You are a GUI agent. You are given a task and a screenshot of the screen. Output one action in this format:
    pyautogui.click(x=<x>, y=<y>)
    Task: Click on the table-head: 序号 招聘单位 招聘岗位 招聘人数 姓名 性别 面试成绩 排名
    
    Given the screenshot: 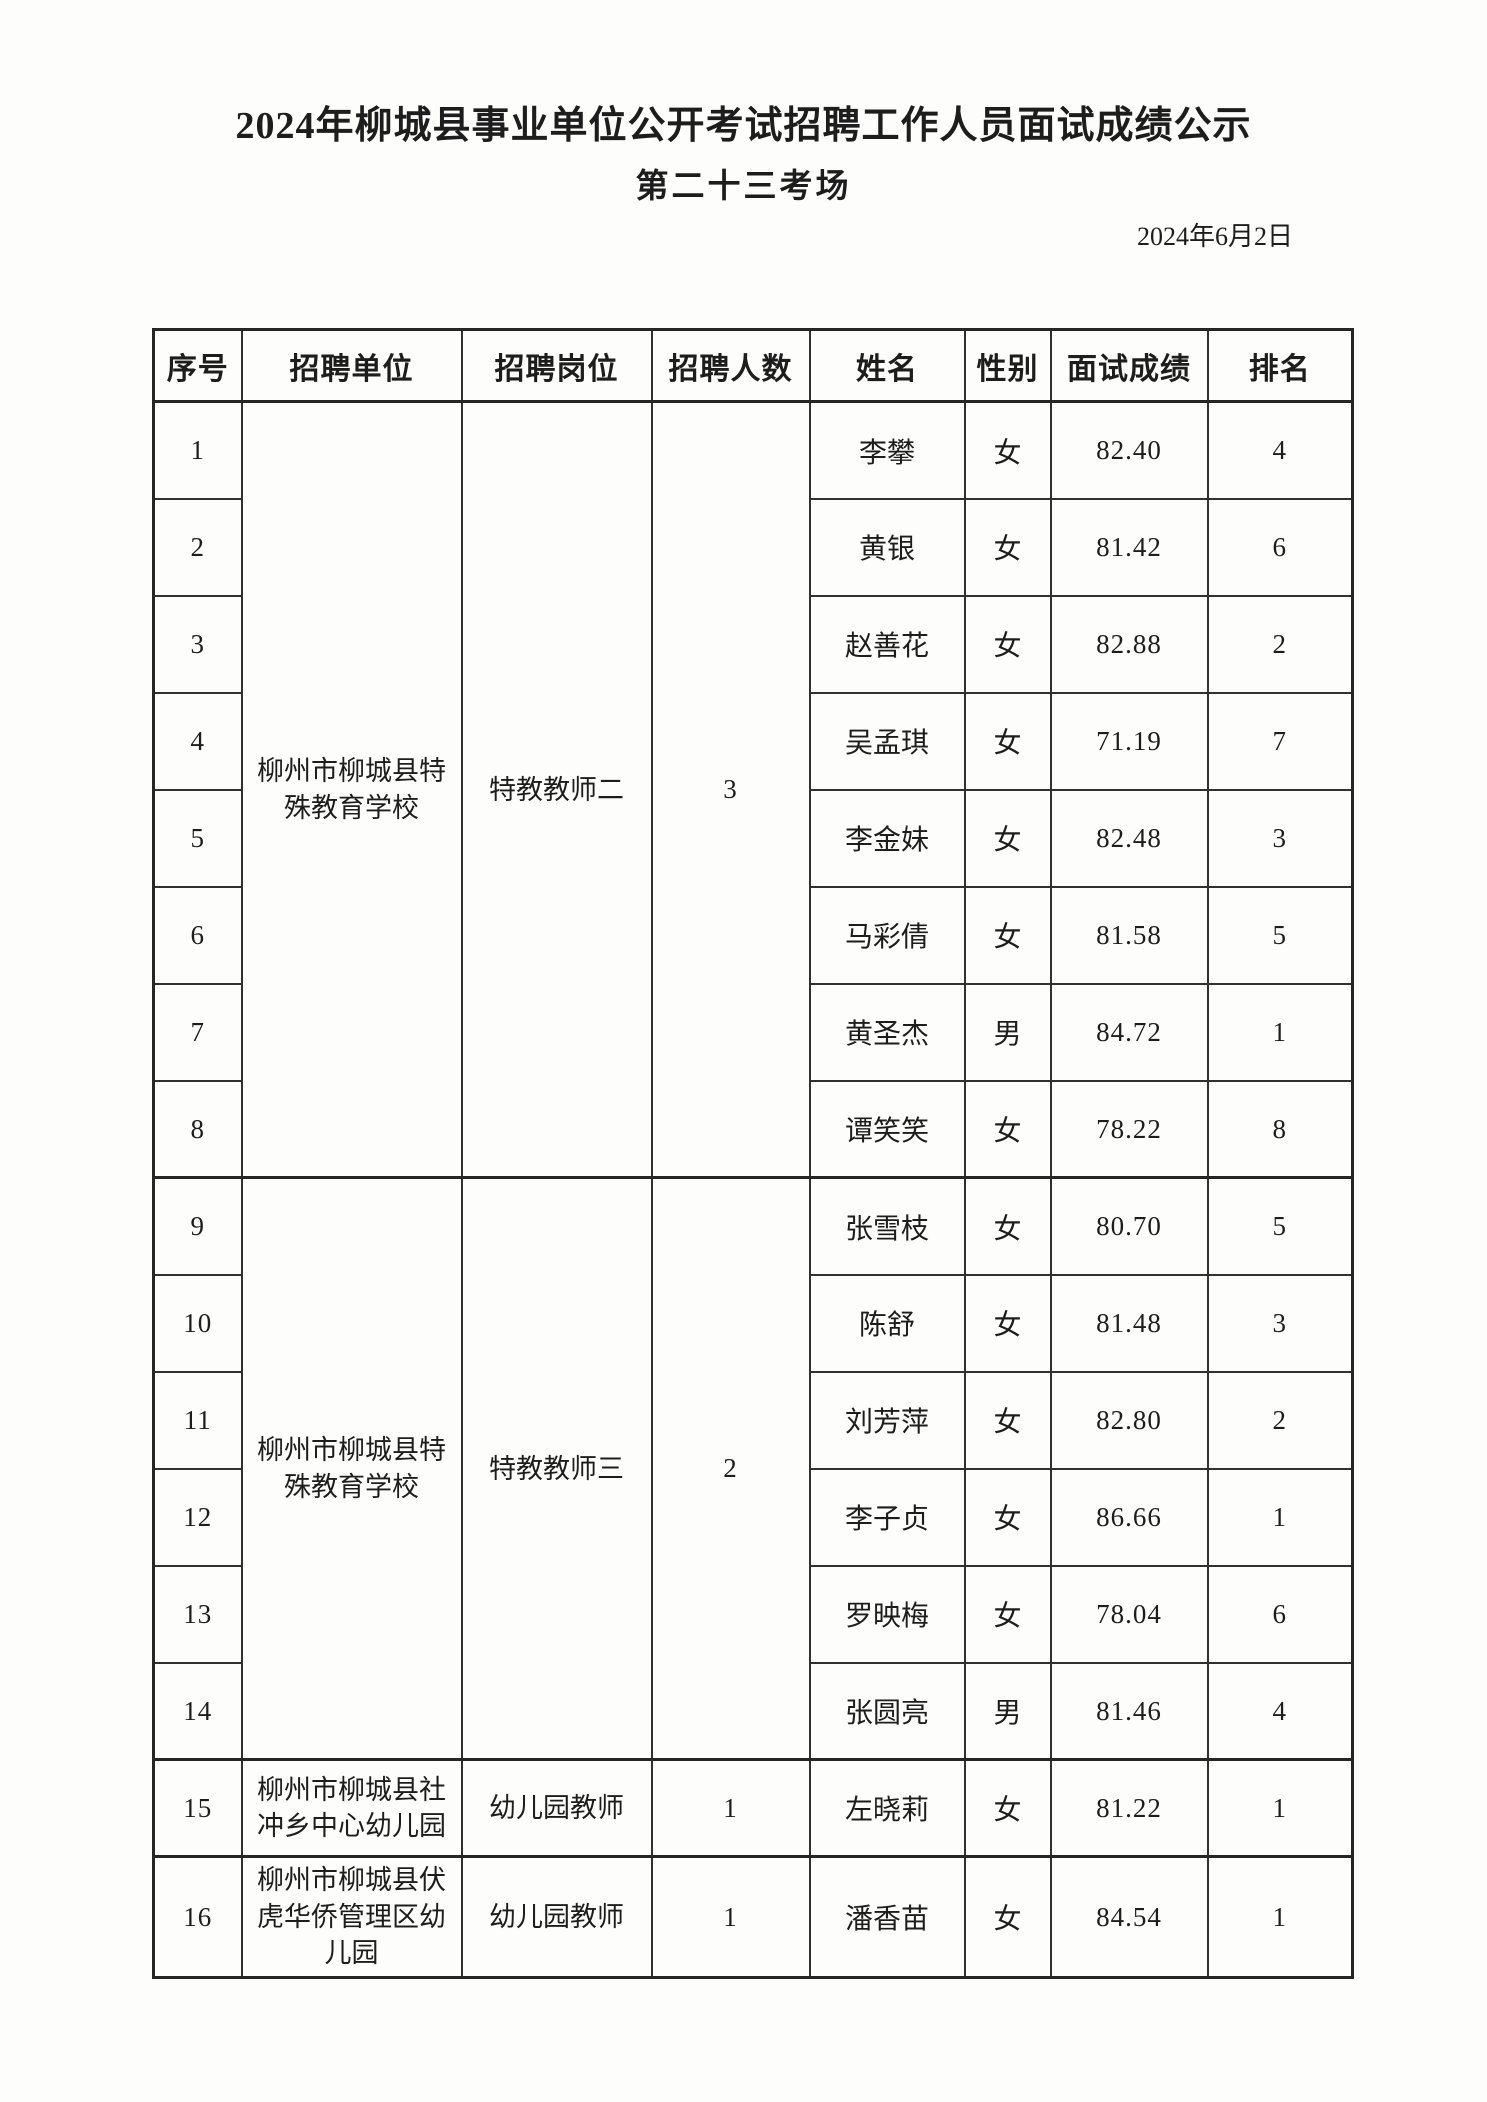 What is the action you would take?
    pyautogui.click(x=753, y=366)
    